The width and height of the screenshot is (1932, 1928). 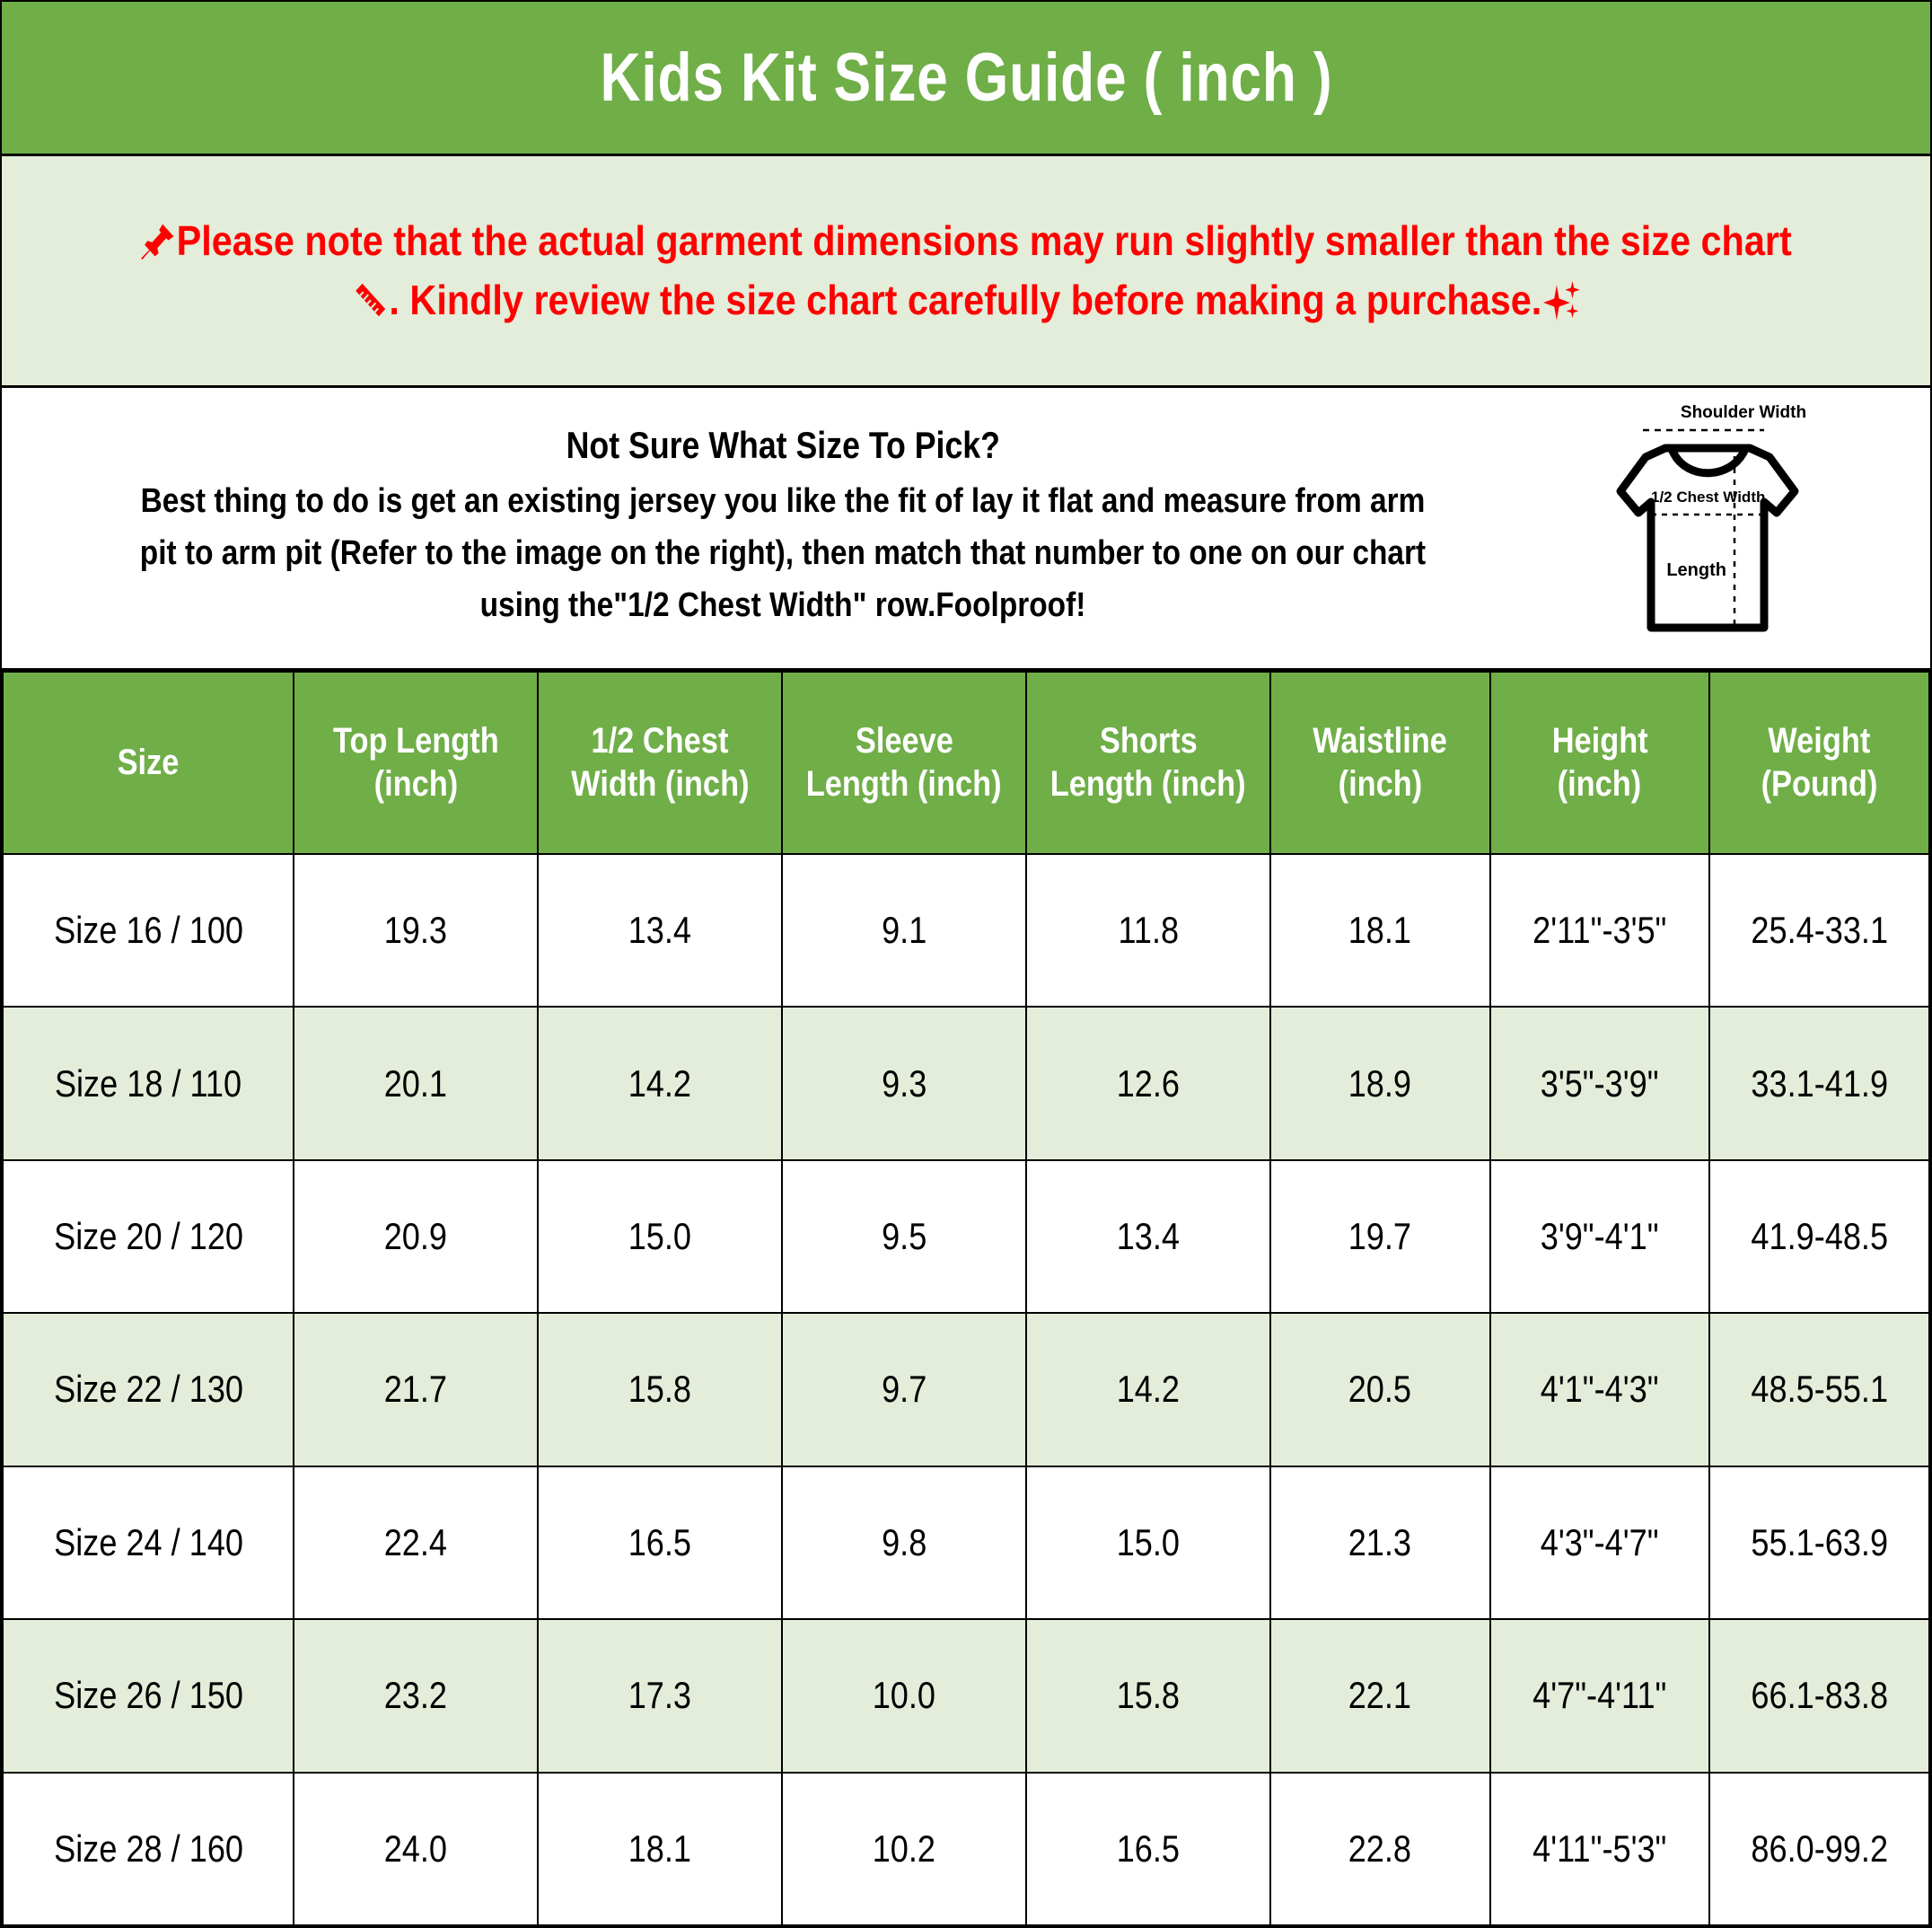 What do you see at coordinates (1560, 299) in the screenshot?
I see `sparkles-icon` at bounding box center [1560, 299].